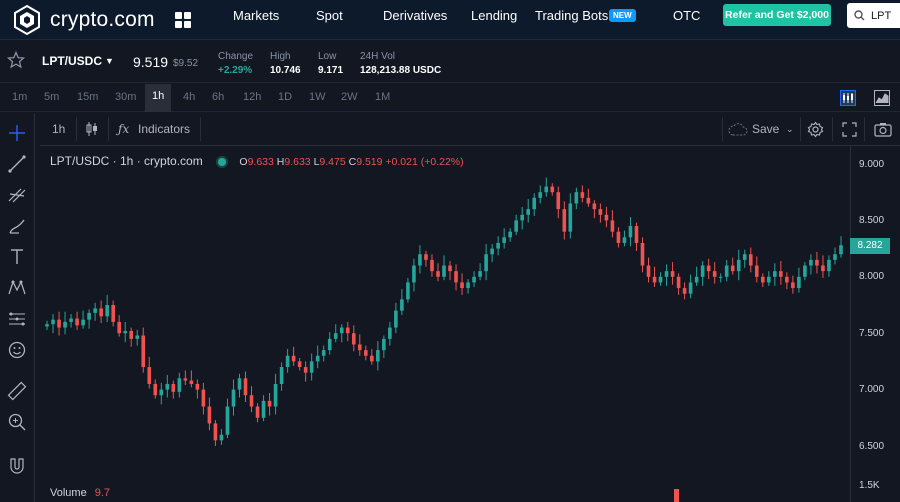 The width and height of the screenshot is (900, 502). Describe the element at coordinates (17, 307) in the screenshot. I see `drawing-toolbar` at that location.